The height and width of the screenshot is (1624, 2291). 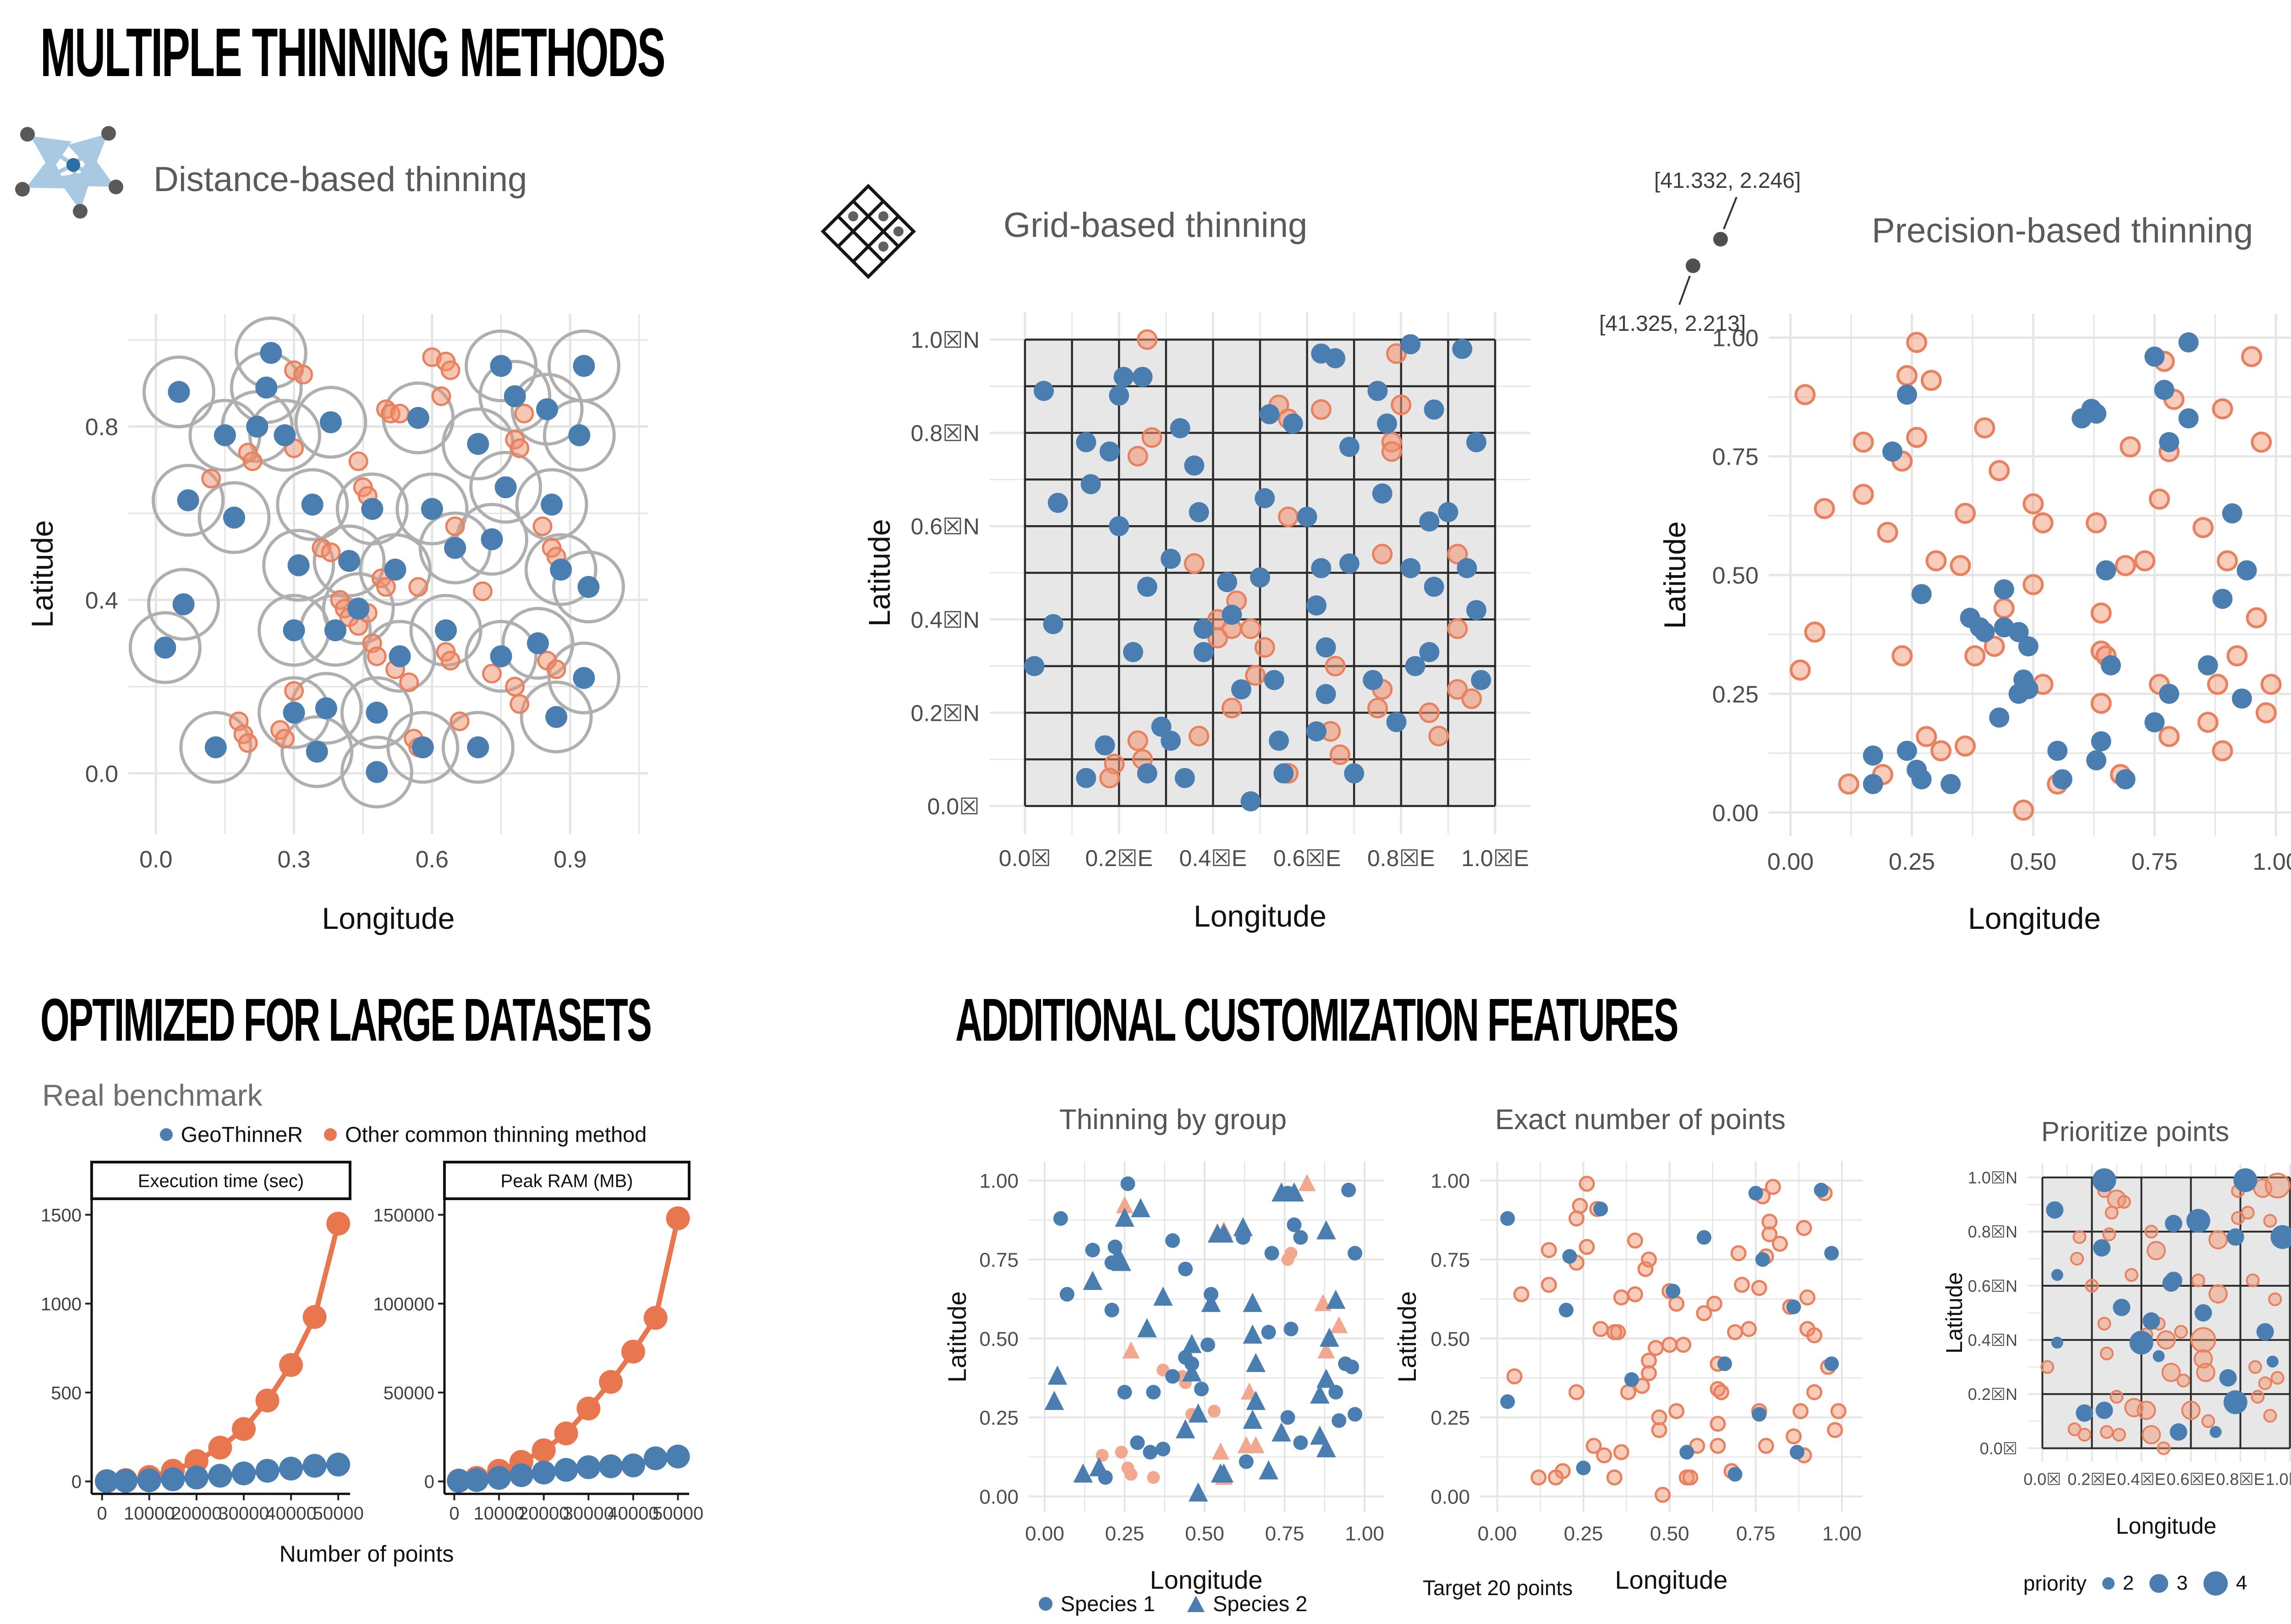 What do you see at coordinates (2241, 1583) in the screenshot?
I see `priority-label-4: 4` at bounding box center [2241, 1583].